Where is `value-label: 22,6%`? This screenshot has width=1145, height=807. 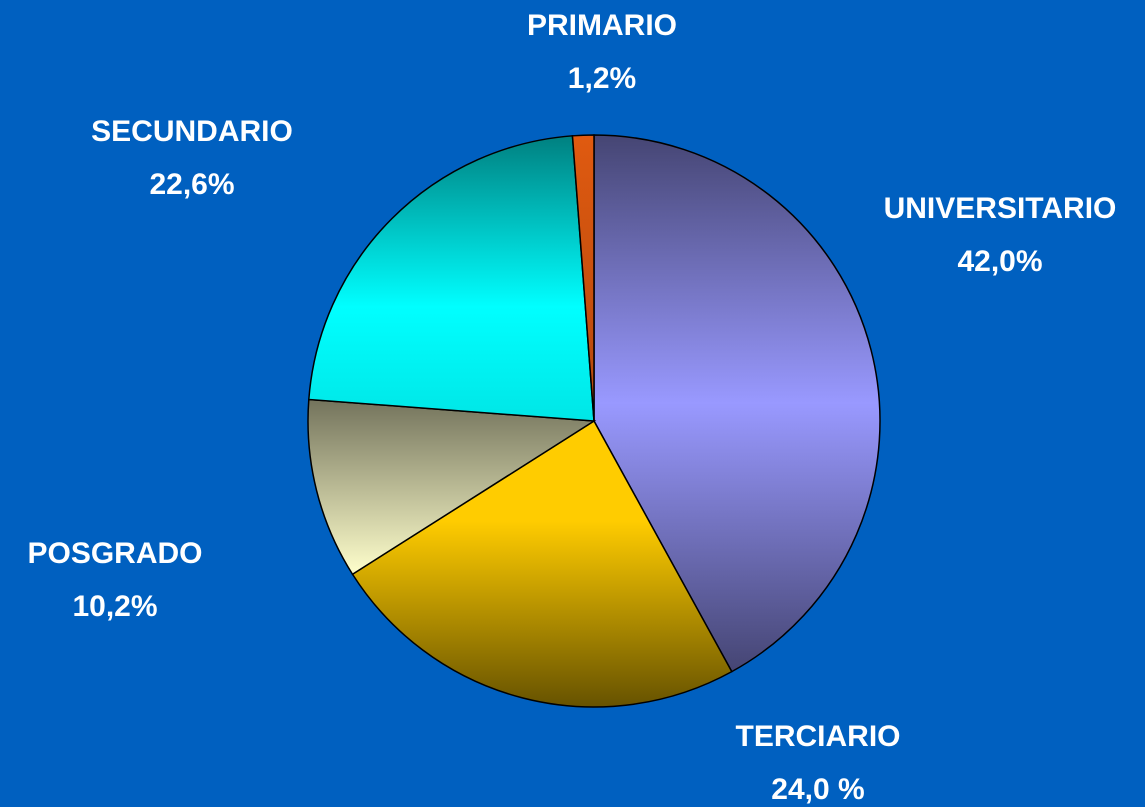
value-label: 22,6% is located at coordinates (191, 184).